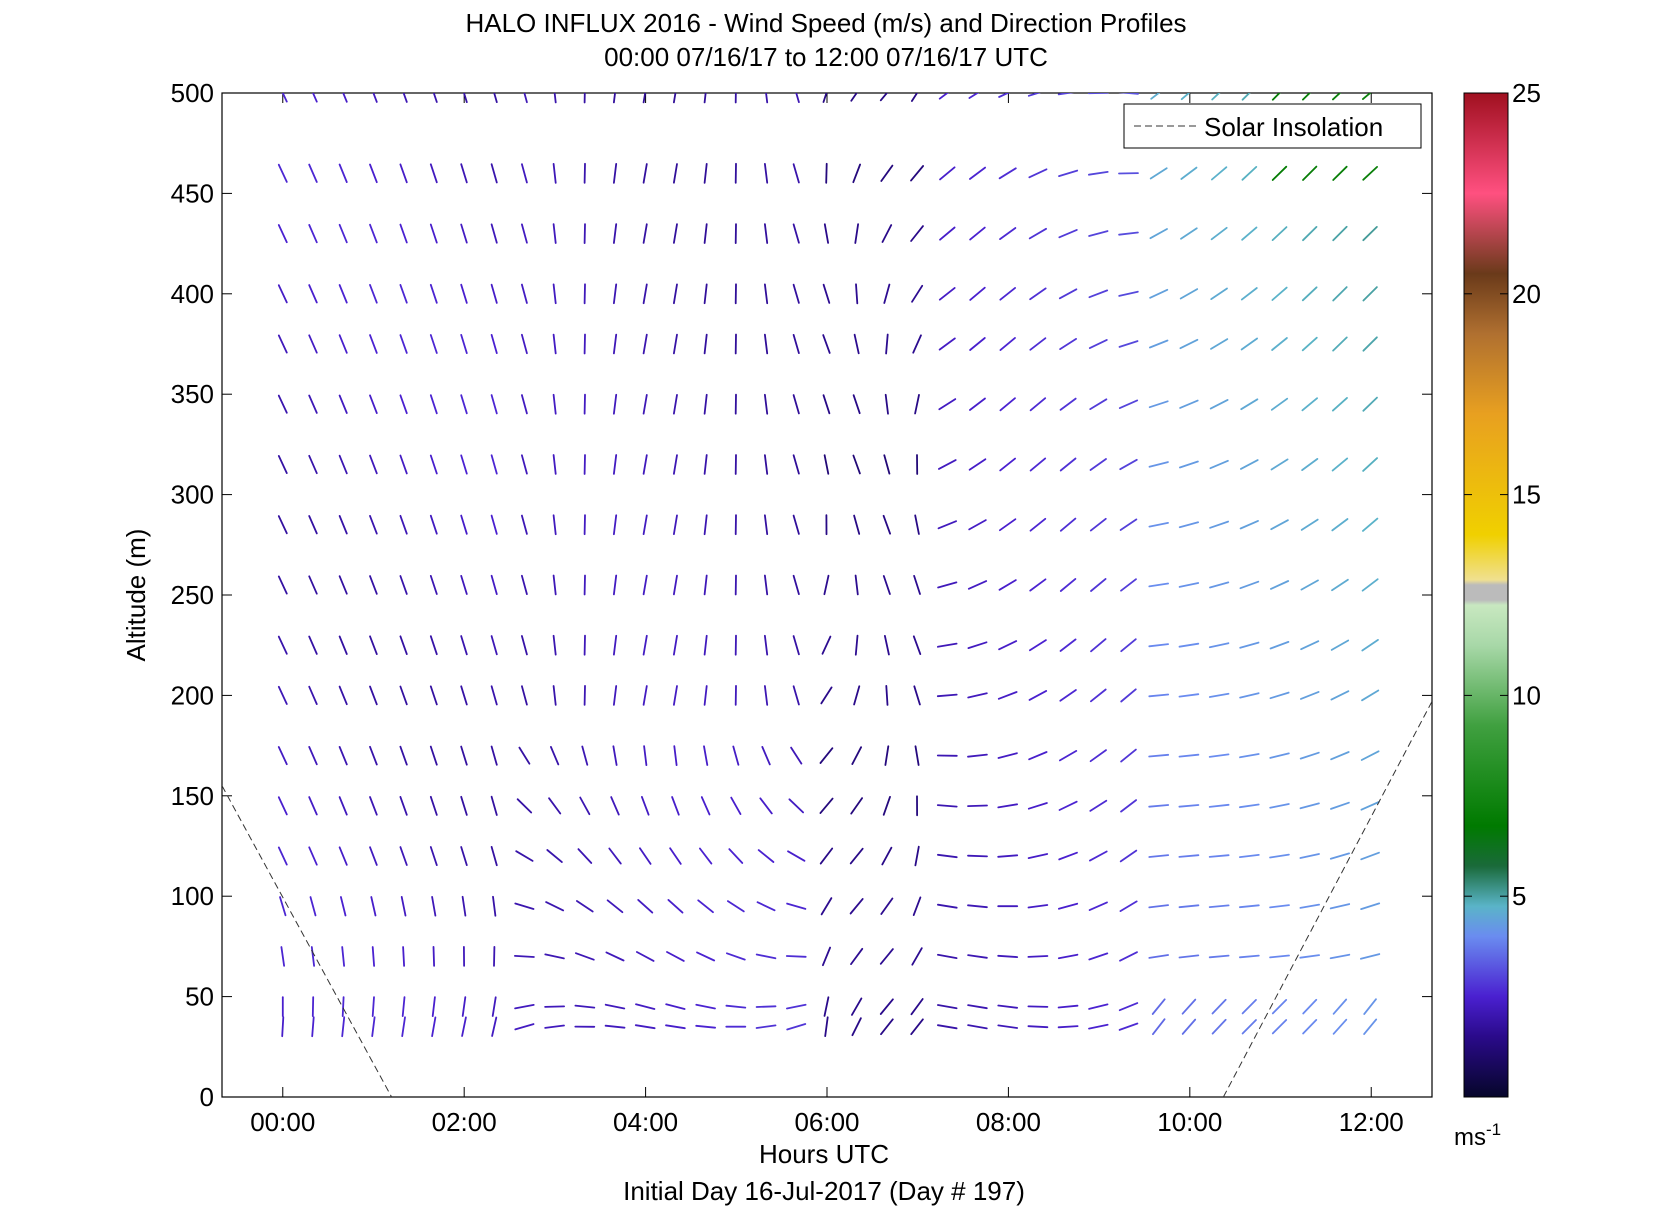 The width and height of the screenshot is (1679, 1216). I want to click on chart-subtitle: 00:00 07/16/17 to 12:00 07/16/17 UTC, so click(826, 57).